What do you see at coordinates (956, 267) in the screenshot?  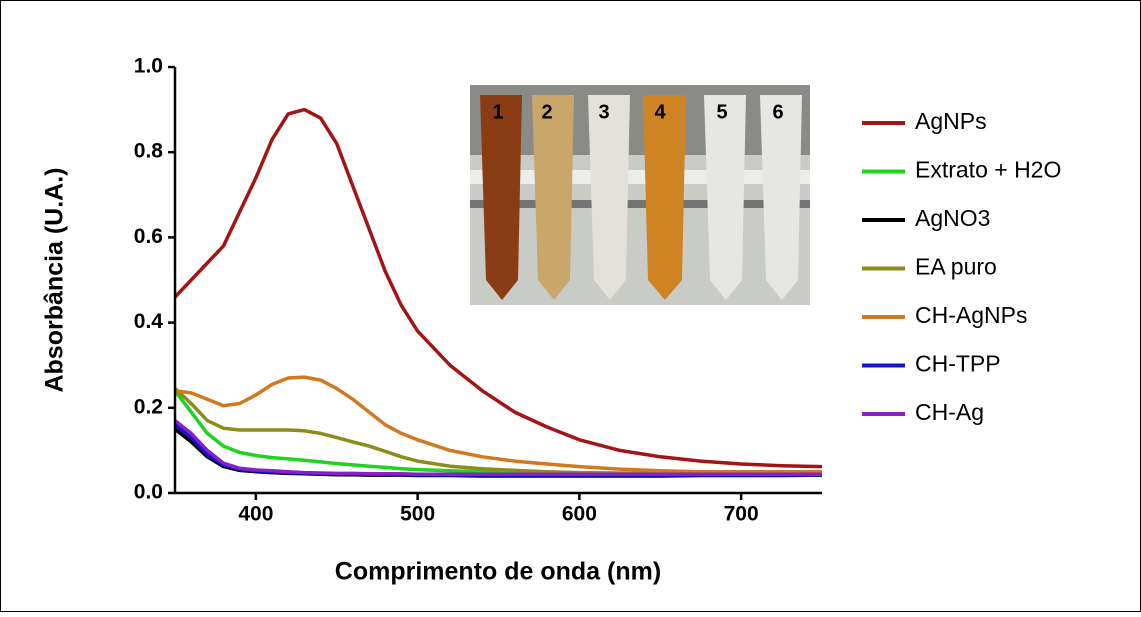 I see `legend-label: EA puro` at bounding box center [956, 267].